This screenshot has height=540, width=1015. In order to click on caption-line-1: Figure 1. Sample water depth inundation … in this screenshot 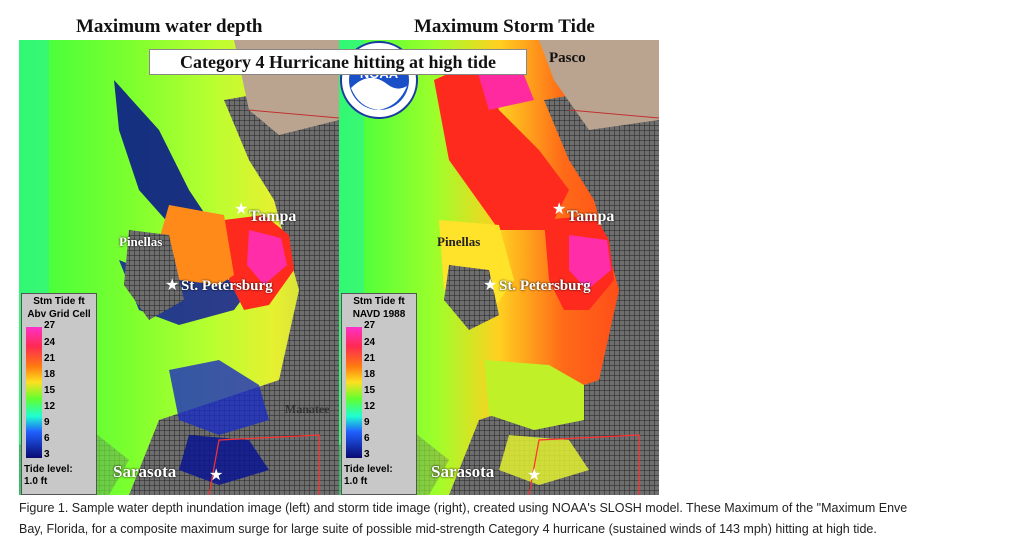, I will do `click(463, 508)`.